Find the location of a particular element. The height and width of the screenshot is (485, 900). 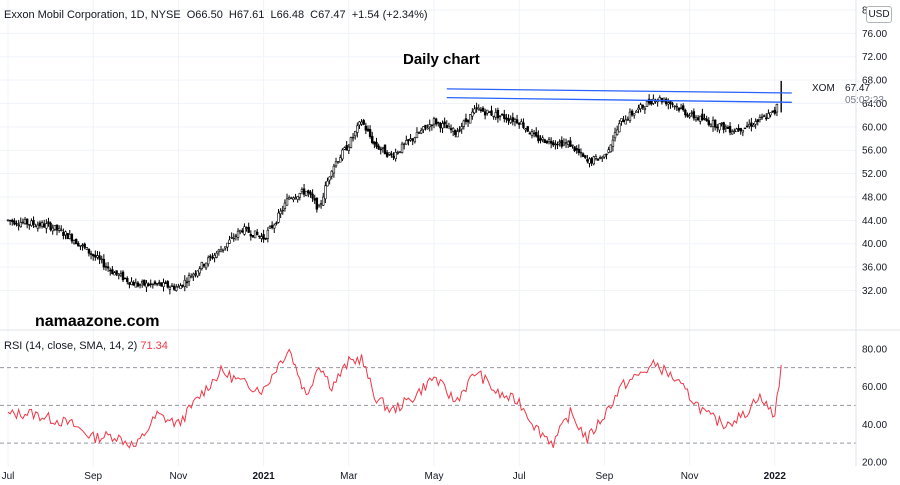

time-axis: Jul Sep Nov 2021 Mar May Jul Sep Nov 2022 is located at coordinates (394, 476).